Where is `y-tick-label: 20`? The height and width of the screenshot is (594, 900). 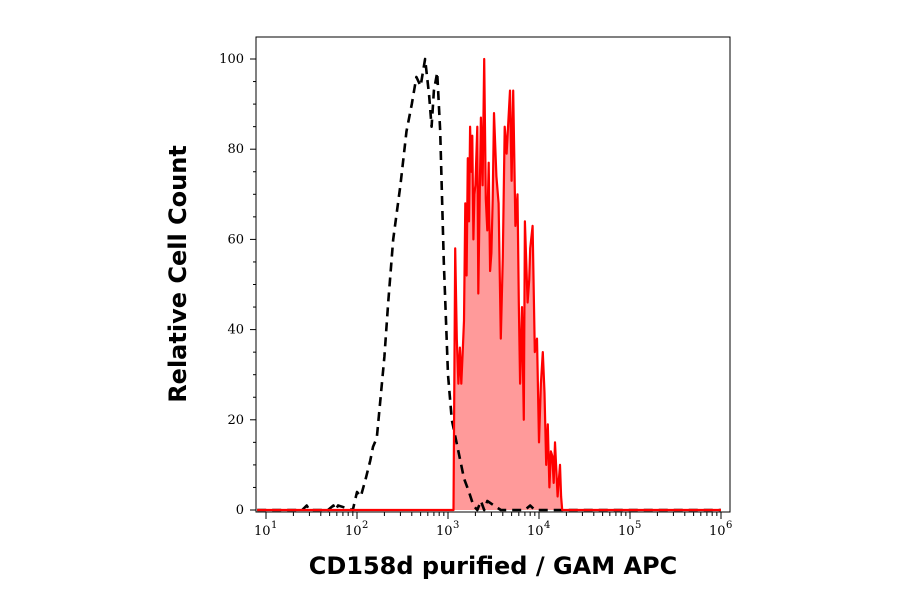 y-tick-label: 20 is located at coordinates (235, 420).